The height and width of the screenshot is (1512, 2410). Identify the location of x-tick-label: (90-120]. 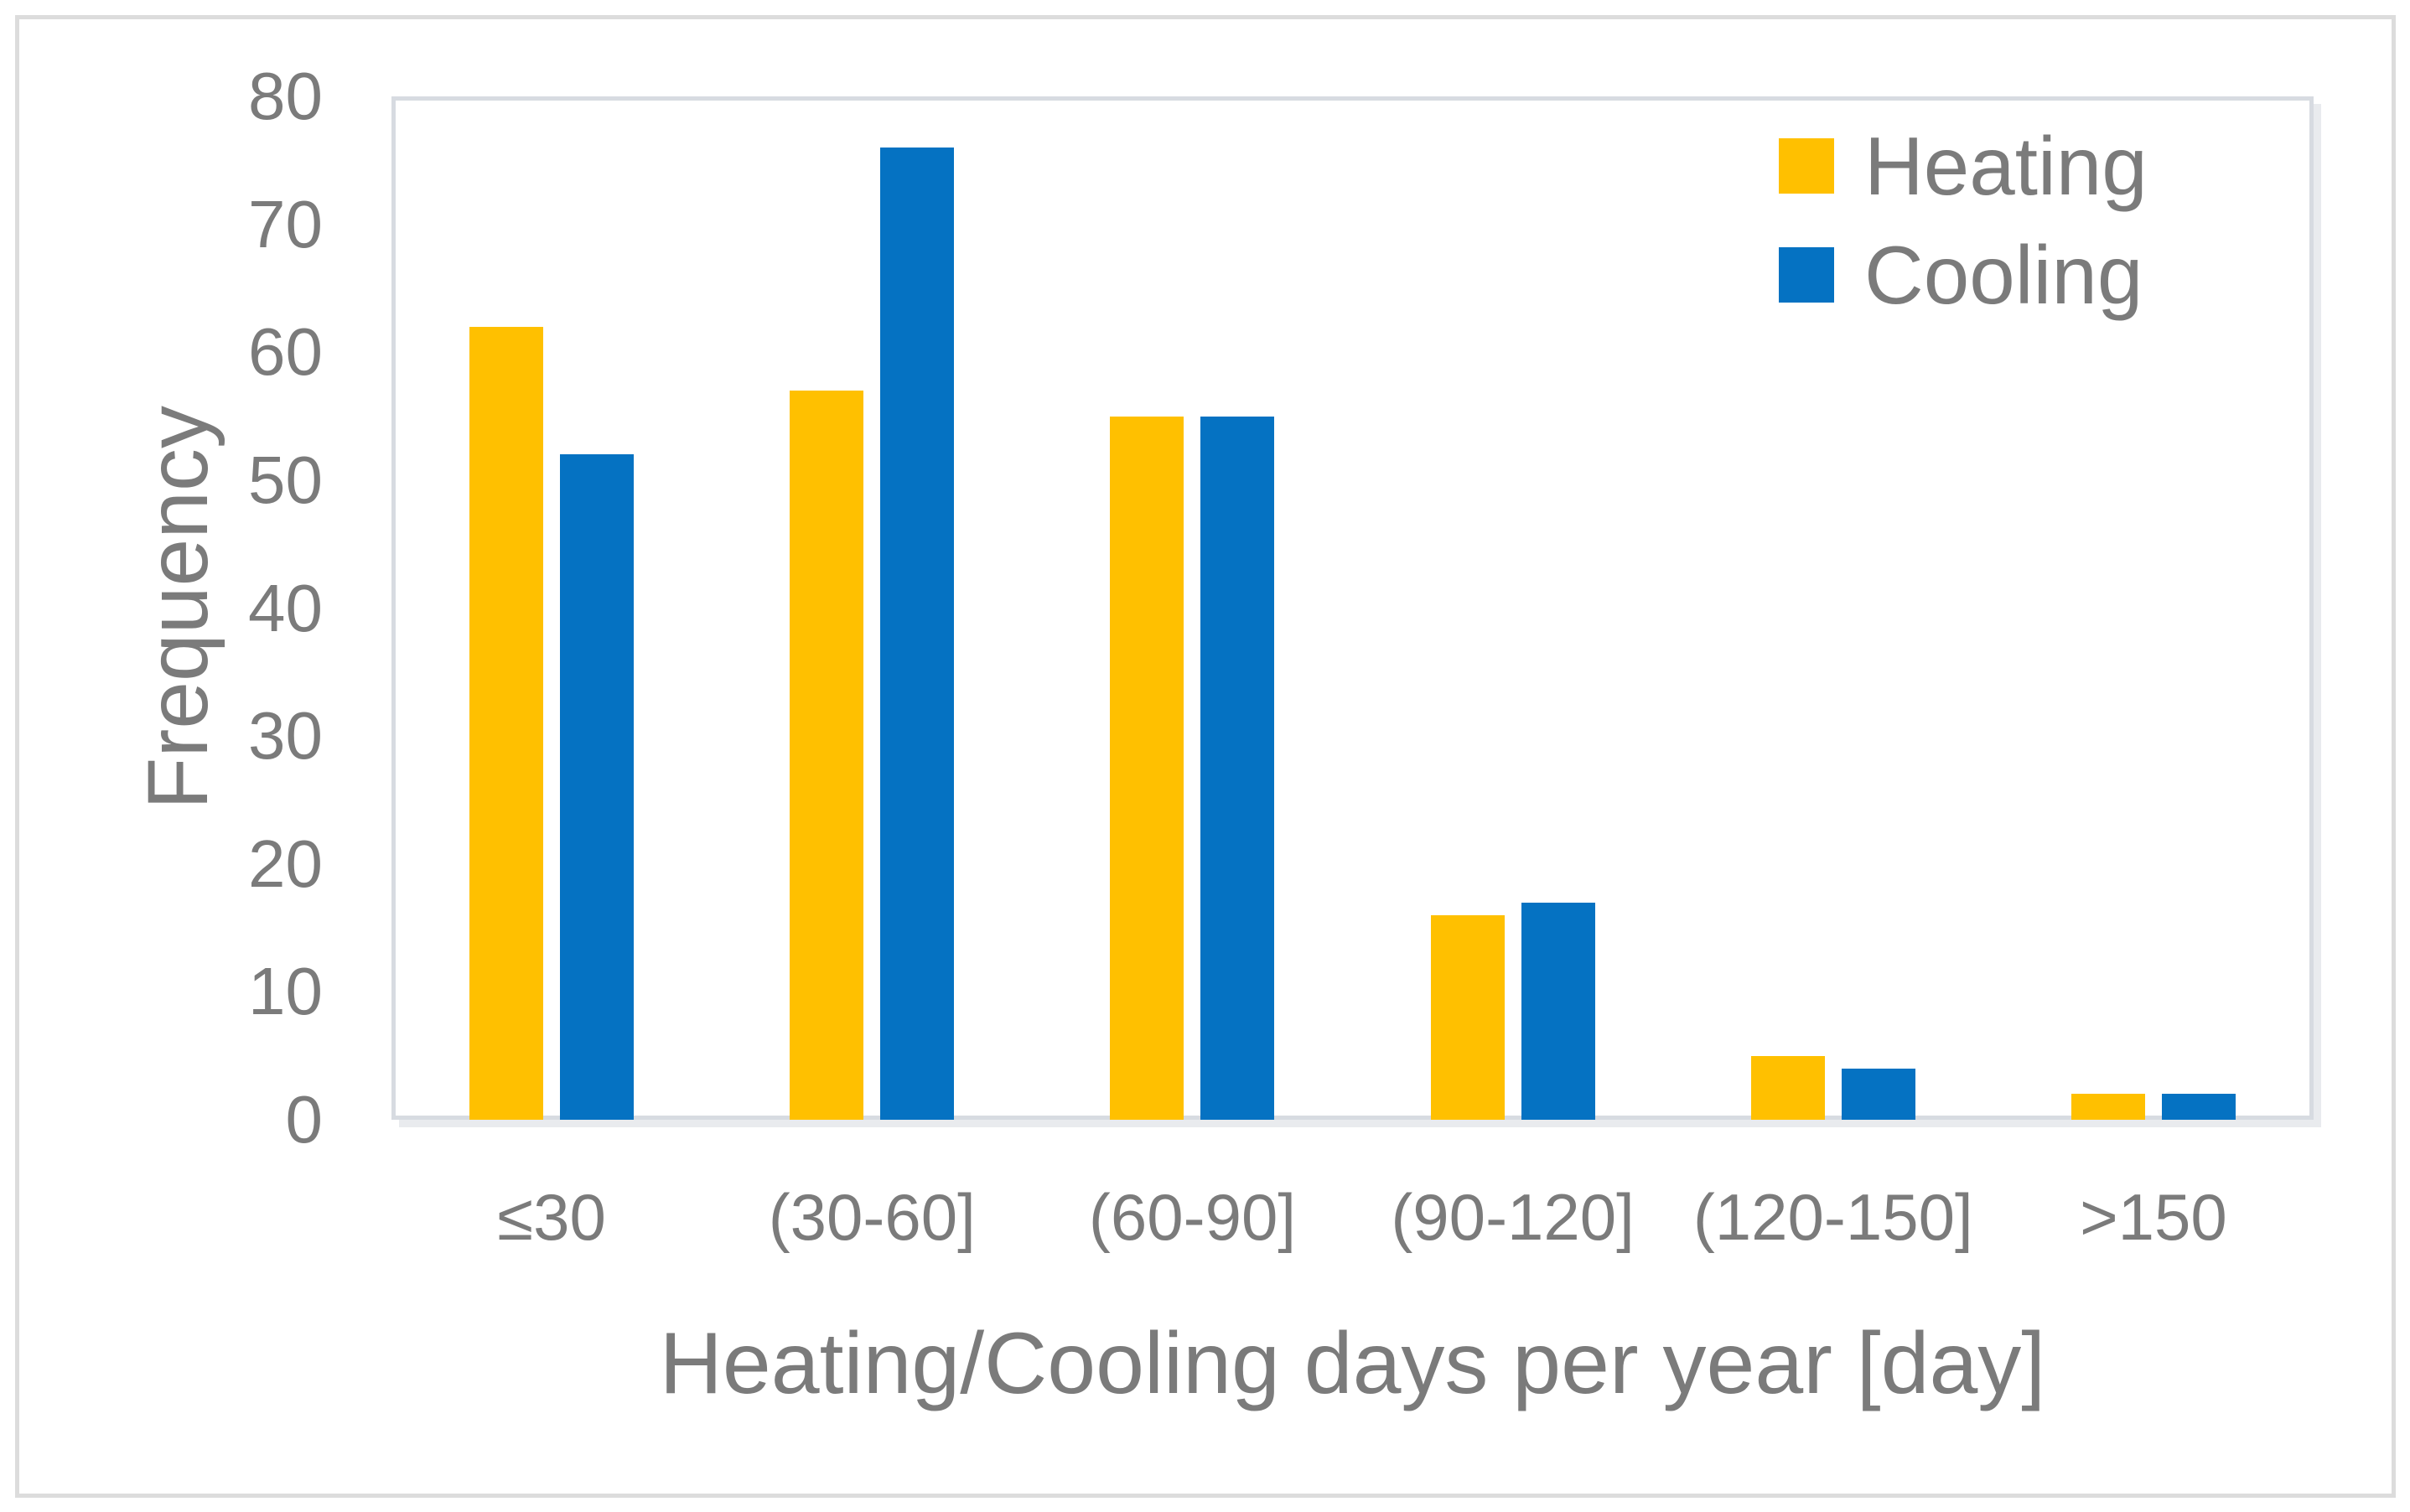
(1513, 1217).